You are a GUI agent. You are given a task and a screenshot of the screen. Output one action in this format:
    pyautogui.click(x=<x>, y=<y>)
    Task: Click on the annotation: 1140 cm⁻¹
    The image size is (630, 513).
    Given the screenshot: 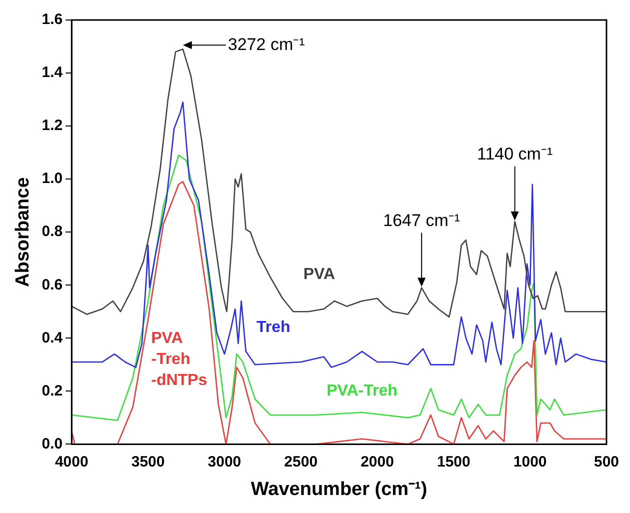 What is the action you would take?
    pyautogui.click(x=514, y=154)
    